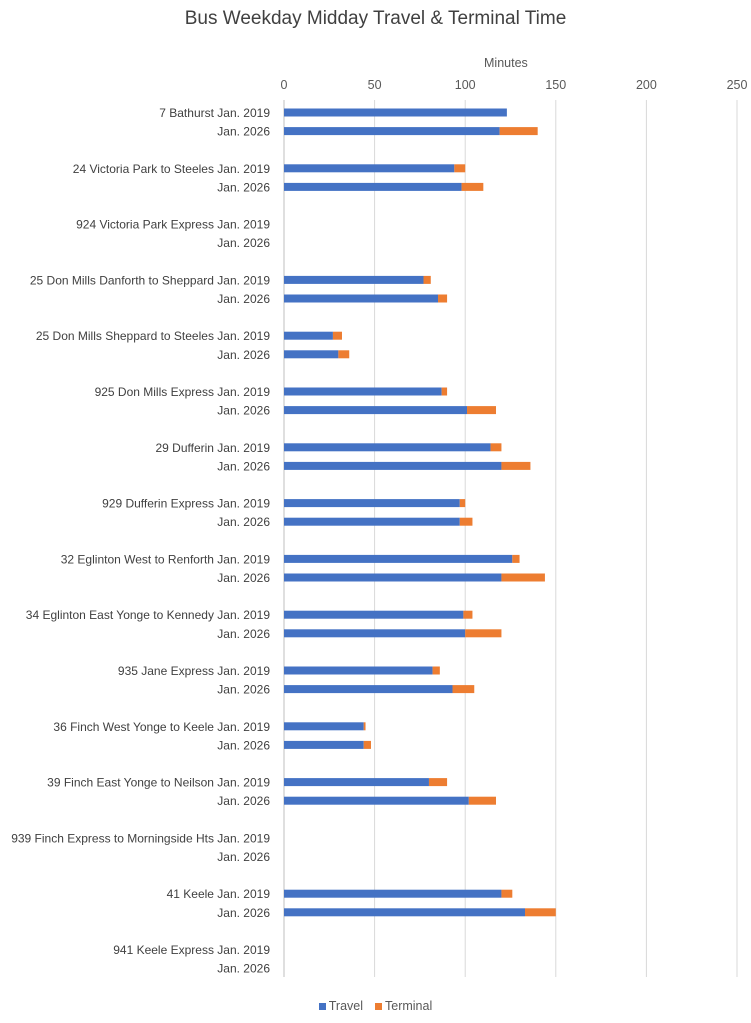 This screenshot has width=751, height=1023. I want to click on category-label: 41 Keele Jan. 2019, so click(219, 894).